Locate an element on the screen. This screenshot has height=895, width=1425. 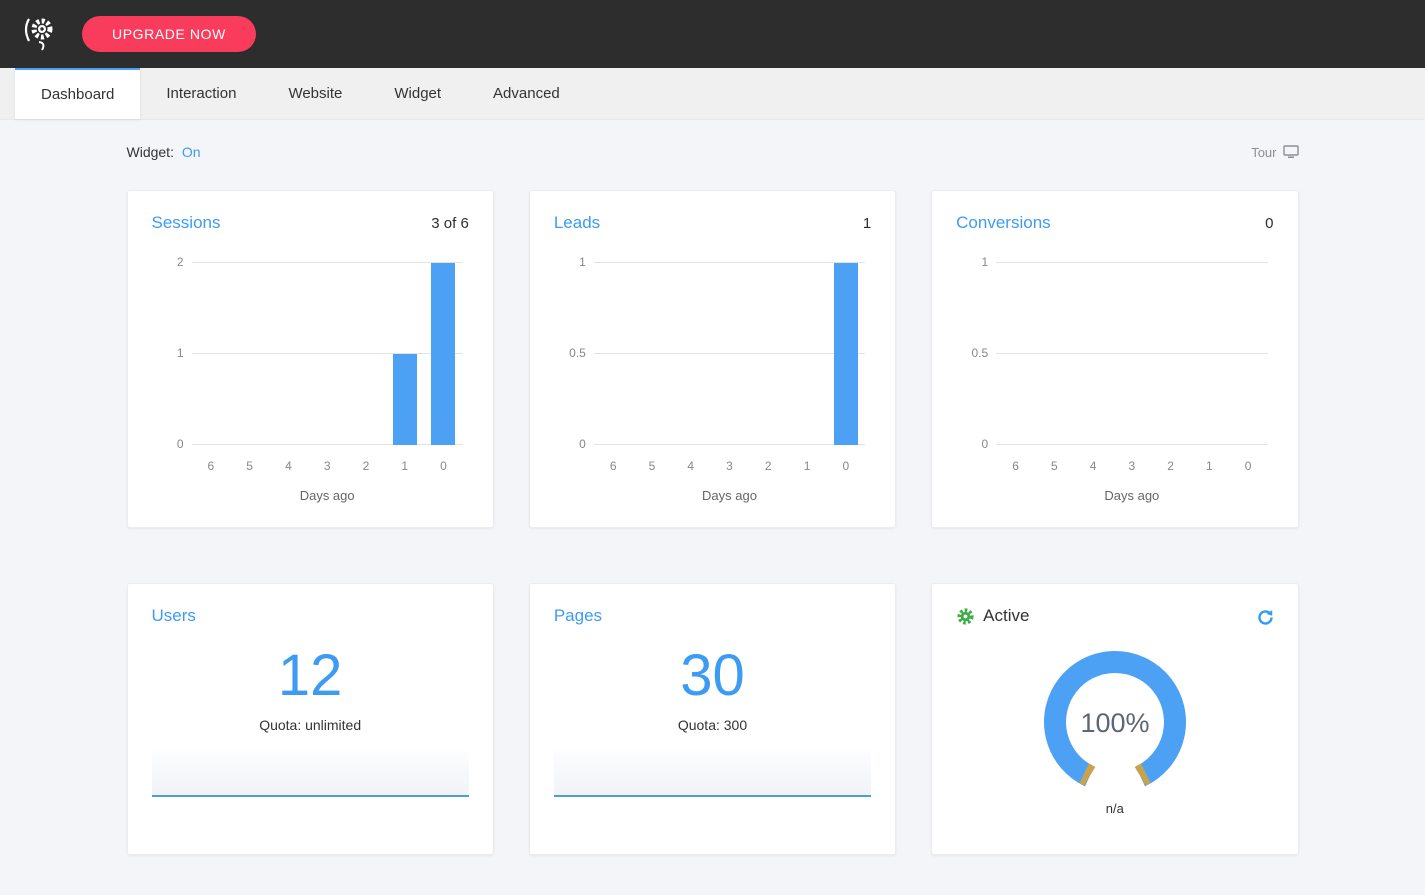
leads-card: Leads 1 0 0.5 1 6 5 4 3 2 1 0 Days ago is located at coordinates (712, 359).